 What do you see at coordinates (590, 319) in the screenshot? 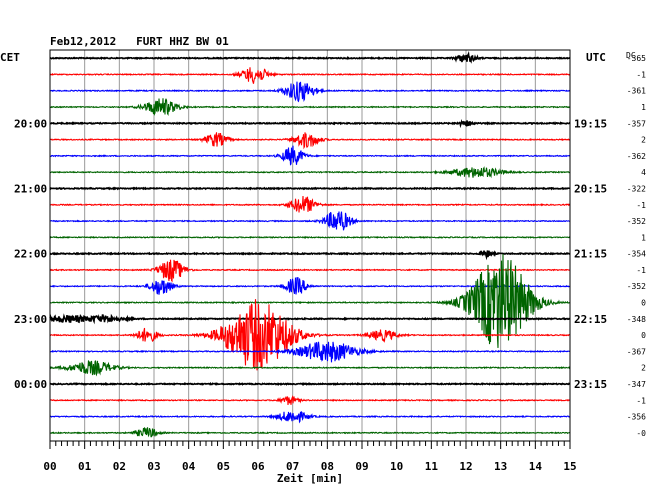
I see `right-time-label: 22:15` at bounding box center [590, 319].